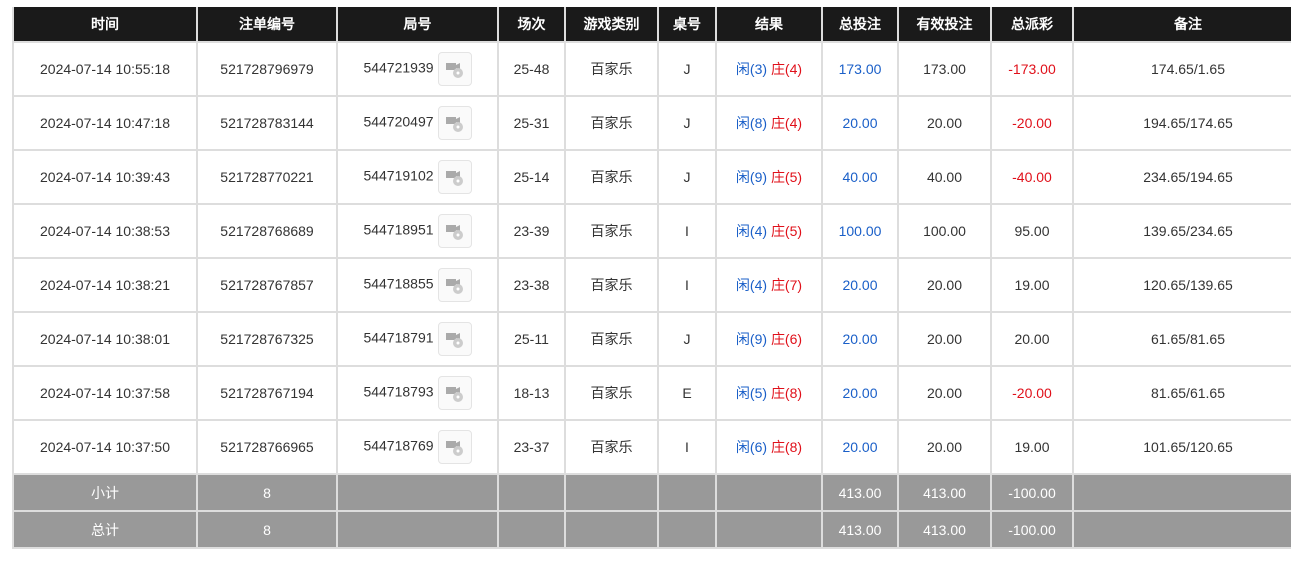 The height and width of the screenshot is (565, 1291). Describe the element at coordinates (860, 231) in the screenshot. I see `total-bet-cell: 100.00` at that location.